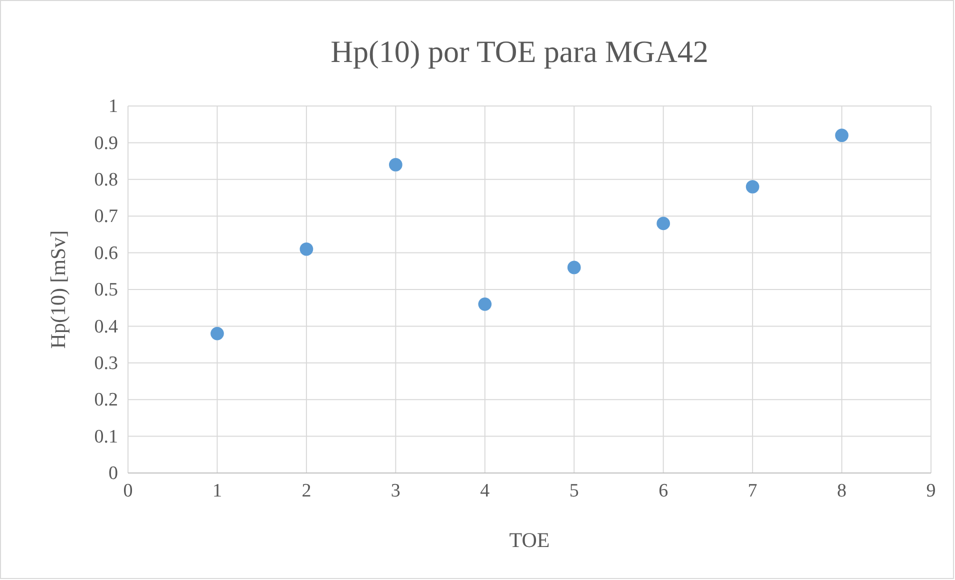  What do you see at coordinates (307, 491) in the screenshot?
I see `x-tick-label: 2` at bounding box center [307, 491].